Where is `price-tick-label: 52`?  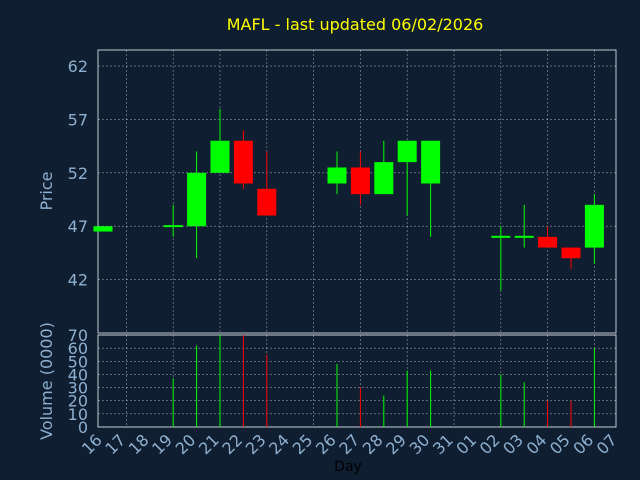 price-tick-label: 52 is located at coordinates (78, 173).